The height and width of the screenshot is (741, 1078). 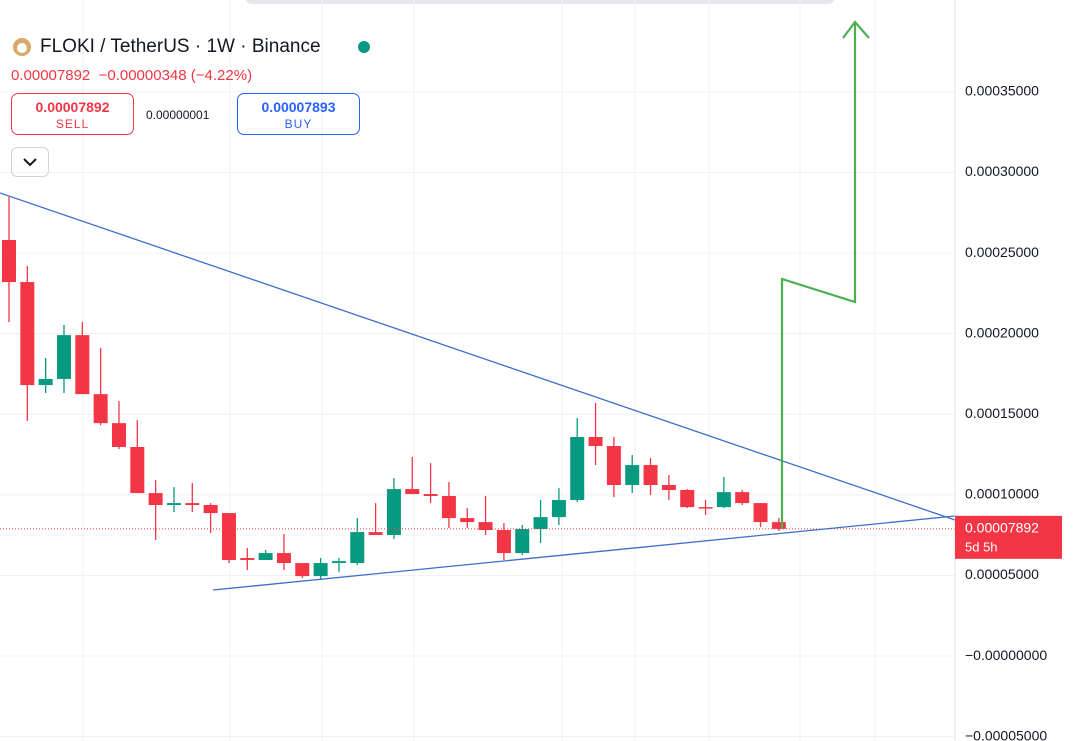 I want to click on change-percent: (−4.22%), so click(x=221, y=75).